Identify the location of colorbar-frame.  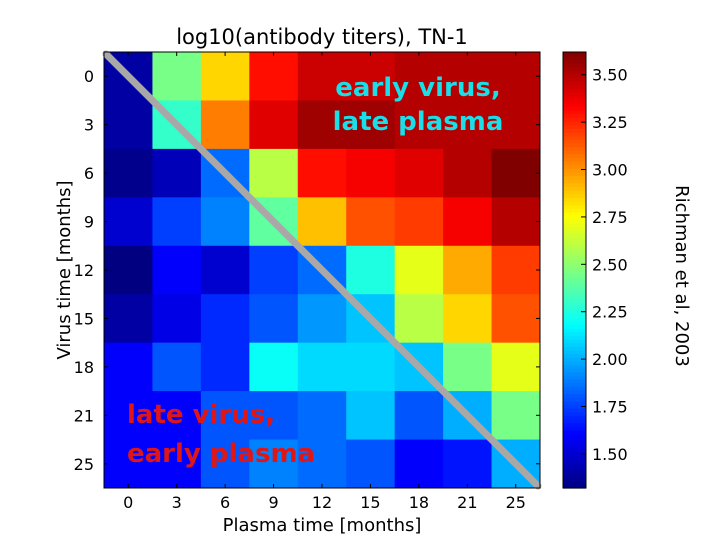
(574, 270).